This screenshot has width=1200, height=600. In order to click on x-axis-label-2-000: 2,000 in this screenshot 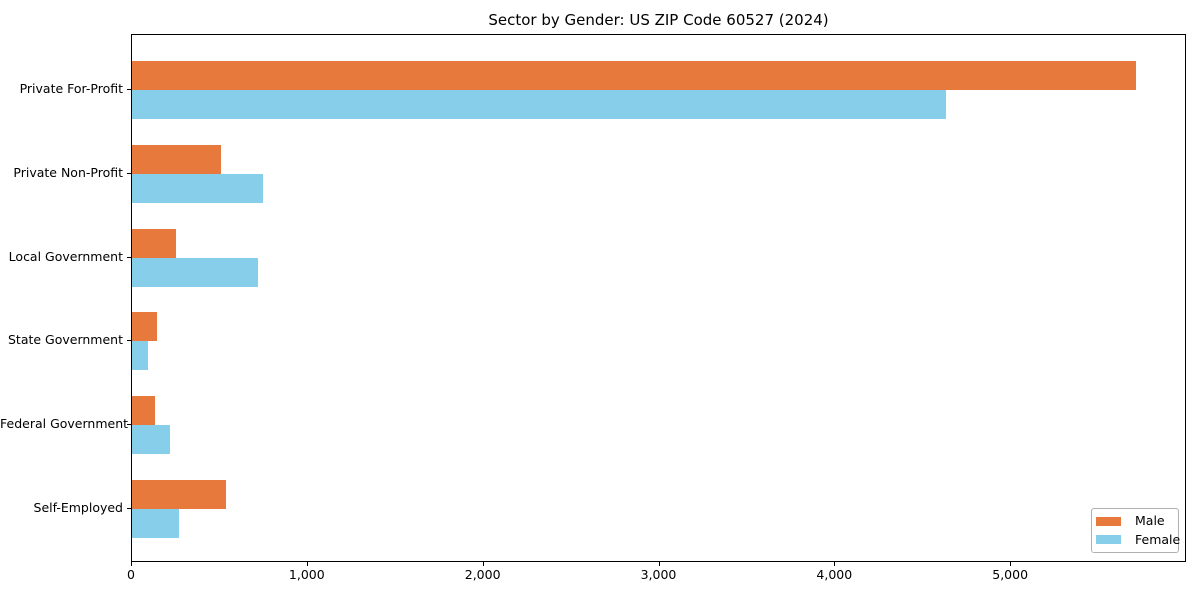, I will do `click(482, 574)`.